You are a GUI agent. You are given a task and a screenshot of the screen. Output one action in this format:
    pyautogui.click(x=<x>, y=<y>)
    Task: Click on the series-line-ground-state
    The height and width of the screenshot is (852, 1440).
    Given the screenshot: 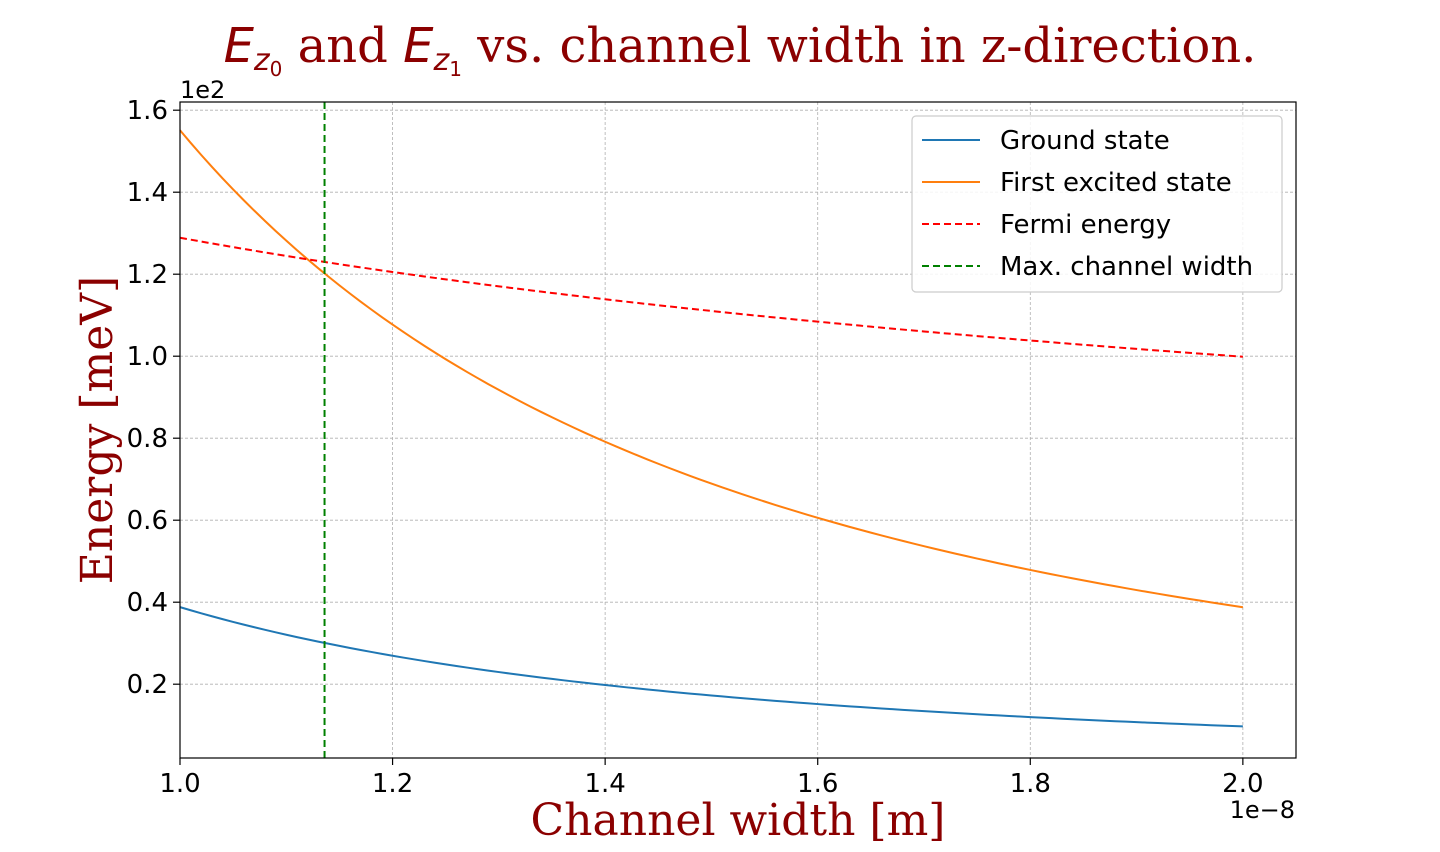 What is the action you would take?
    pyautogui.click(x=711, y=667)
    